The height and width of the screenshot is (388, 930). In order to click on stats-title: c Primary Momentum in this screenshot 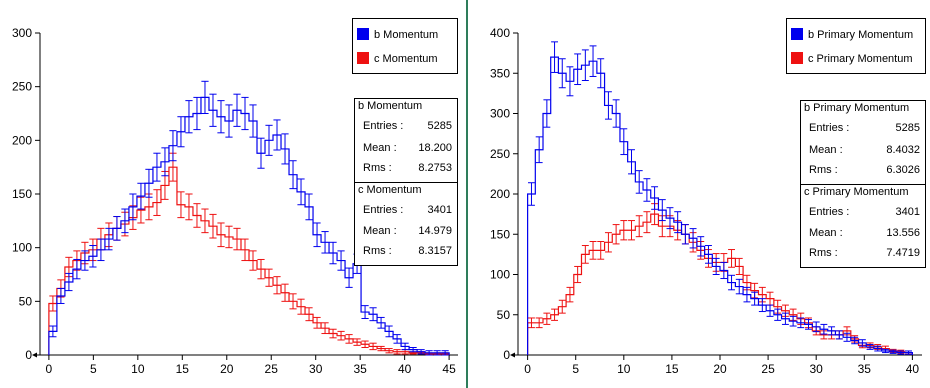, I will do `click(856, 192)`.